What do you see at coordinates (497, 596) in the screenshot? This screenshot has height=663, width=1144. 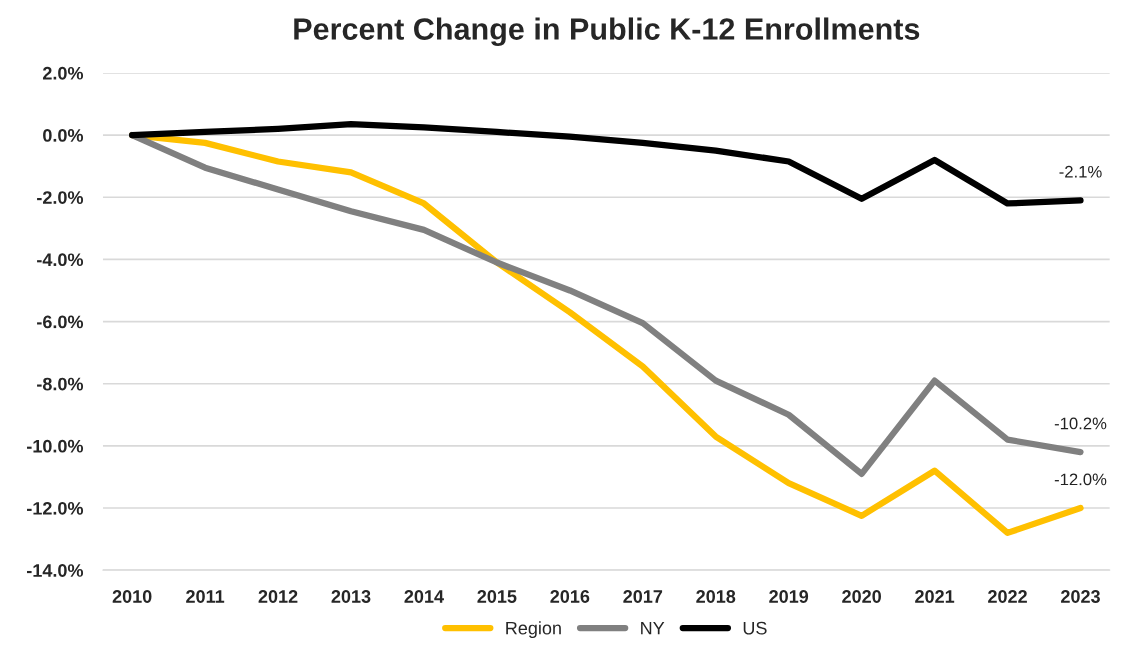 I see `x-tick-label: 2015` at bounding box center [497, 596].